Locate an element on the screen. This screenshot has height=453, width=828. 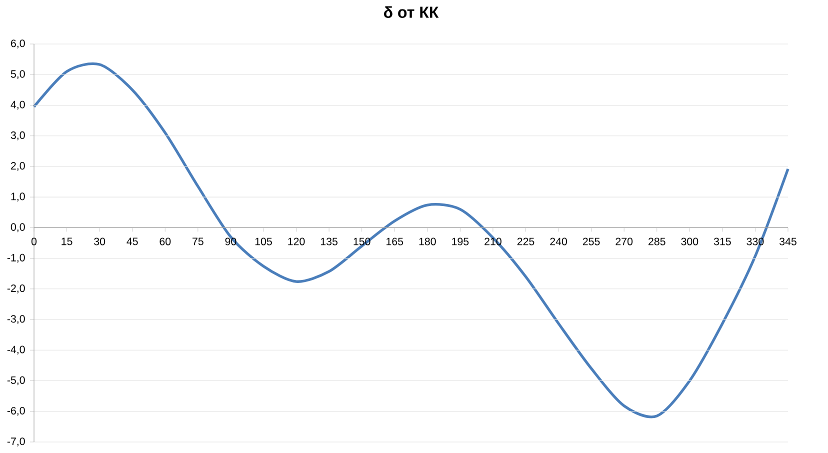
x-tick-label: 240 is located at coordinates (559, 242).